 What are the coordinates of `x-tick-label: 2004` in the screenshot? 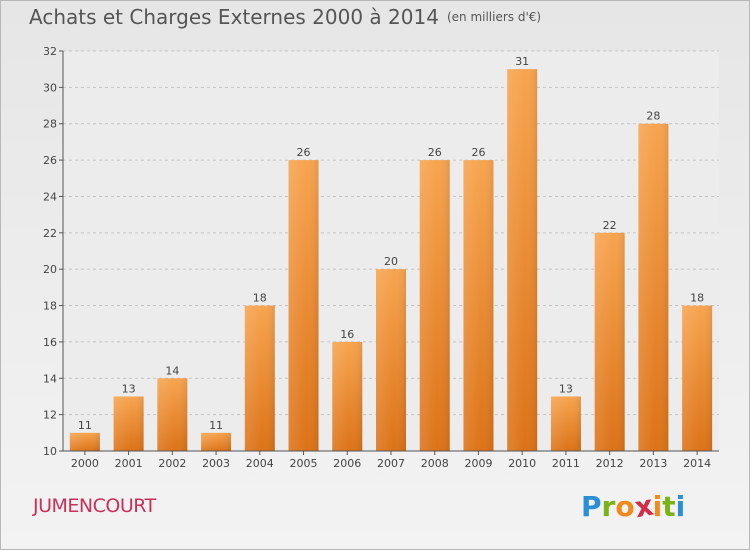 It's located at (260, 463).